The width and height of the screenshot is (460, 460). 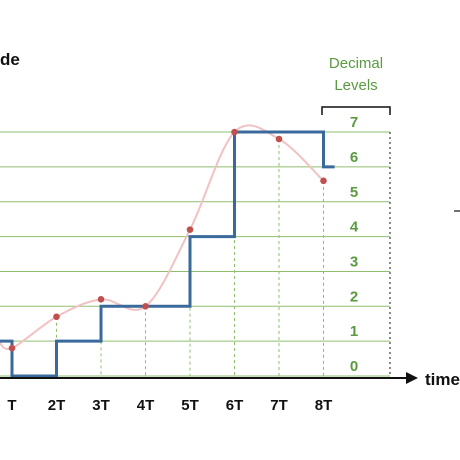 I want to click on decimal-level-label: 3, so click(x=354, y=261).